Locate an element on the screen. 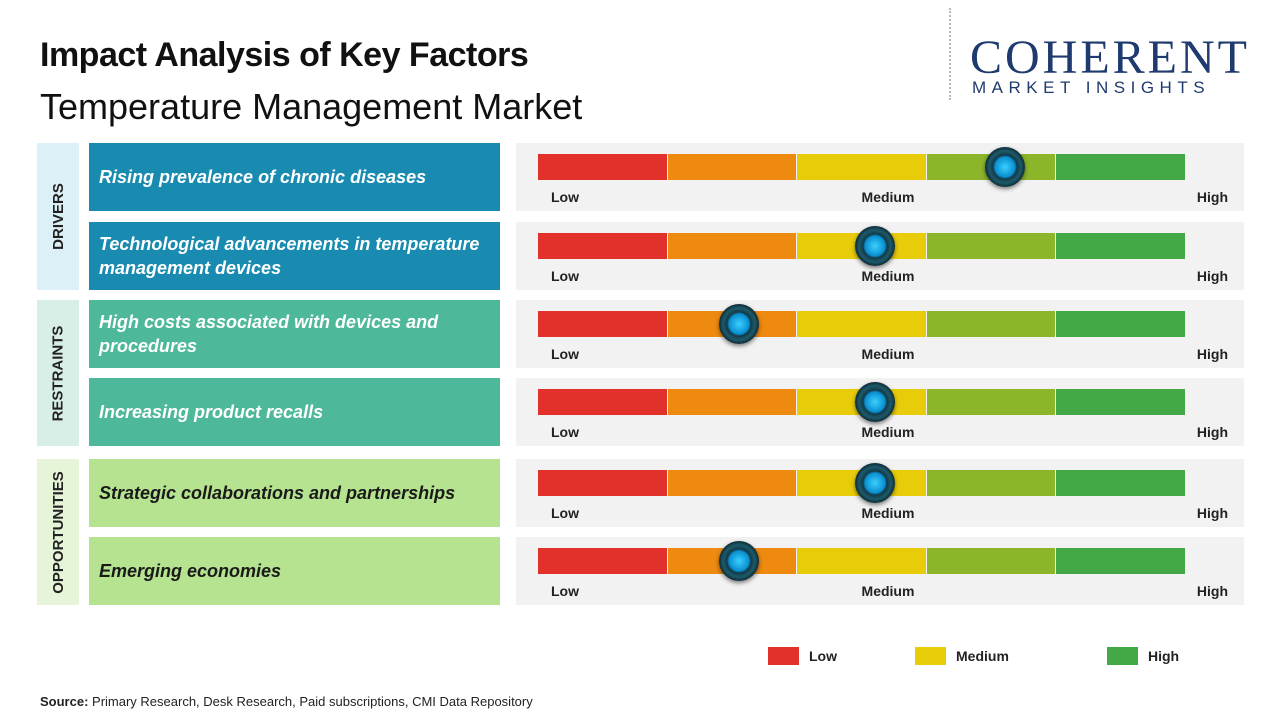 This screenshot has width=1280, height=720. factor-label: Increasing product recalls is located at coordinates (294, 412).